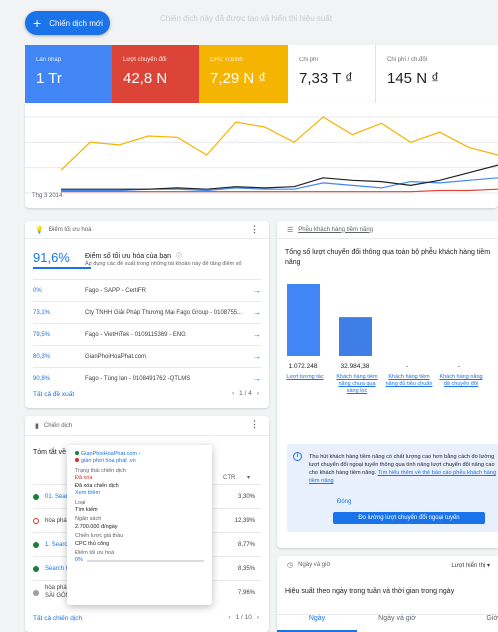 The width and height of the screenshot is (498, 632). Describe the element at coordinates (62, 268) in the screenshot. I see `optimization-score-bar` at that location.